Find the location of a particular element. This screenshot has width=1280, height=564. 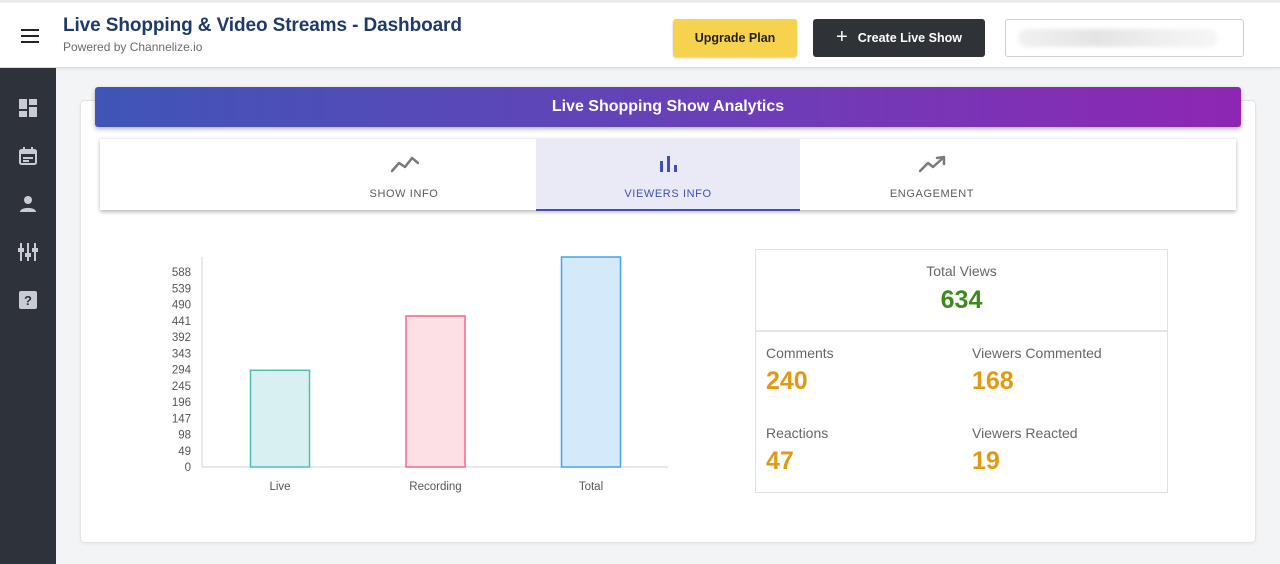

viewers-commented-value: 168 is located at coordinates (993, 381).